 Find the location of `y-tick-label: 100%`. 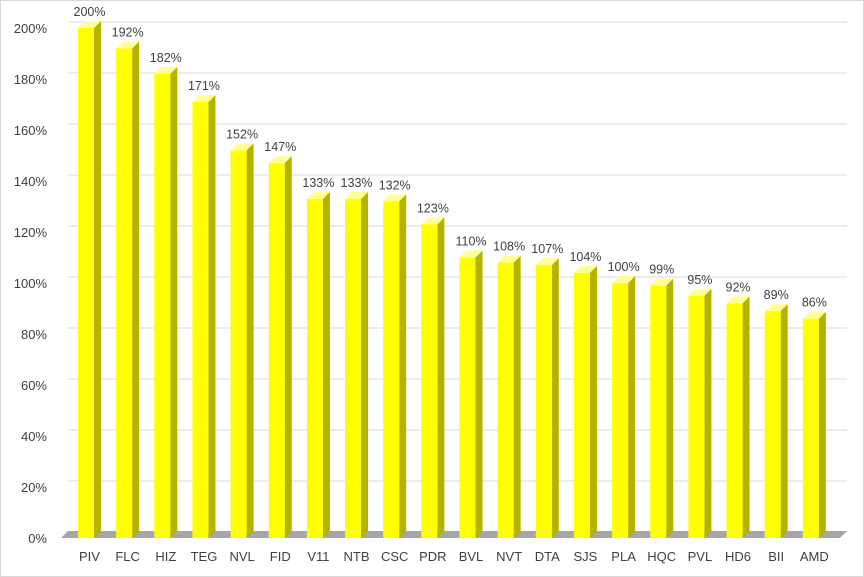

y-tick-label: 100% is located at coordinates (31, 283).